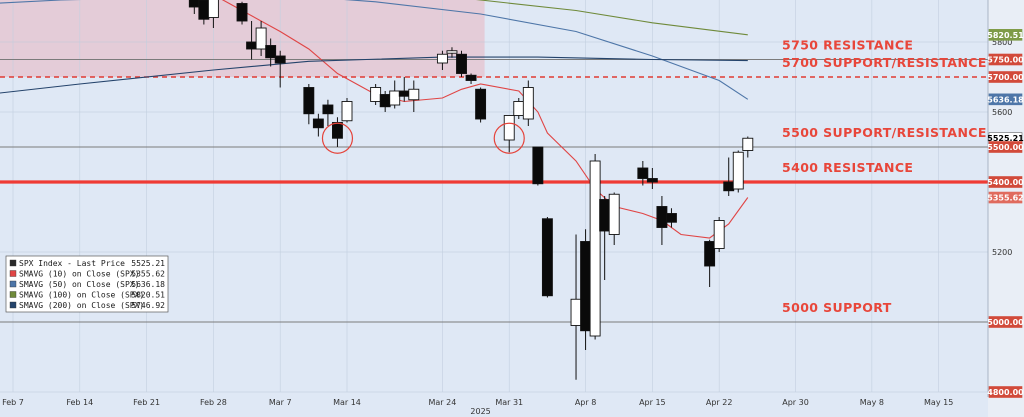  What do you see at coordinates (443, 402) in the screenshot?
I see `x-tick-label: Mar 24` at bounding box center [443, 402].